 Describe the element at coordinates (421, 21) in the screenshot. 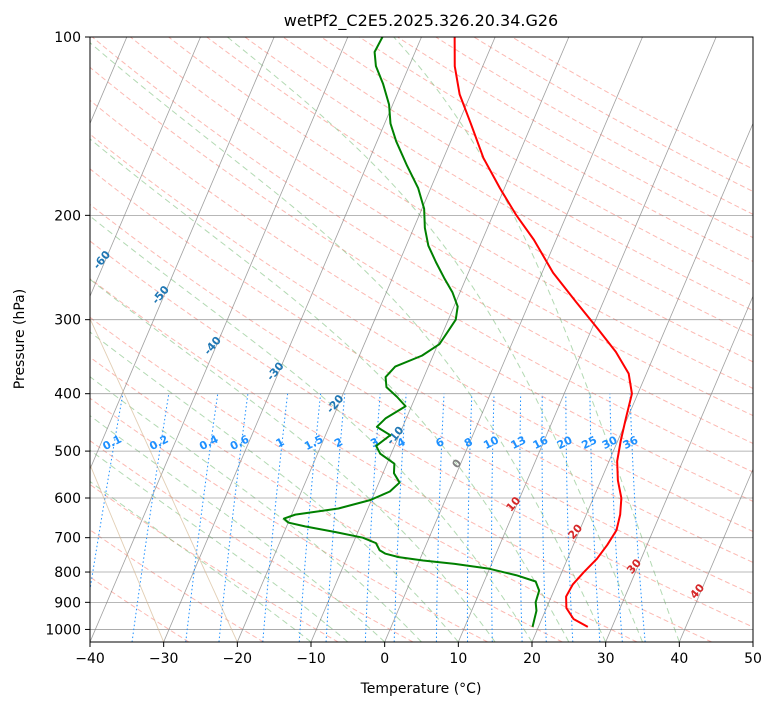

I see `chart-title: wetPf2_C2E5.2025.326.20.34.G26` at that location.